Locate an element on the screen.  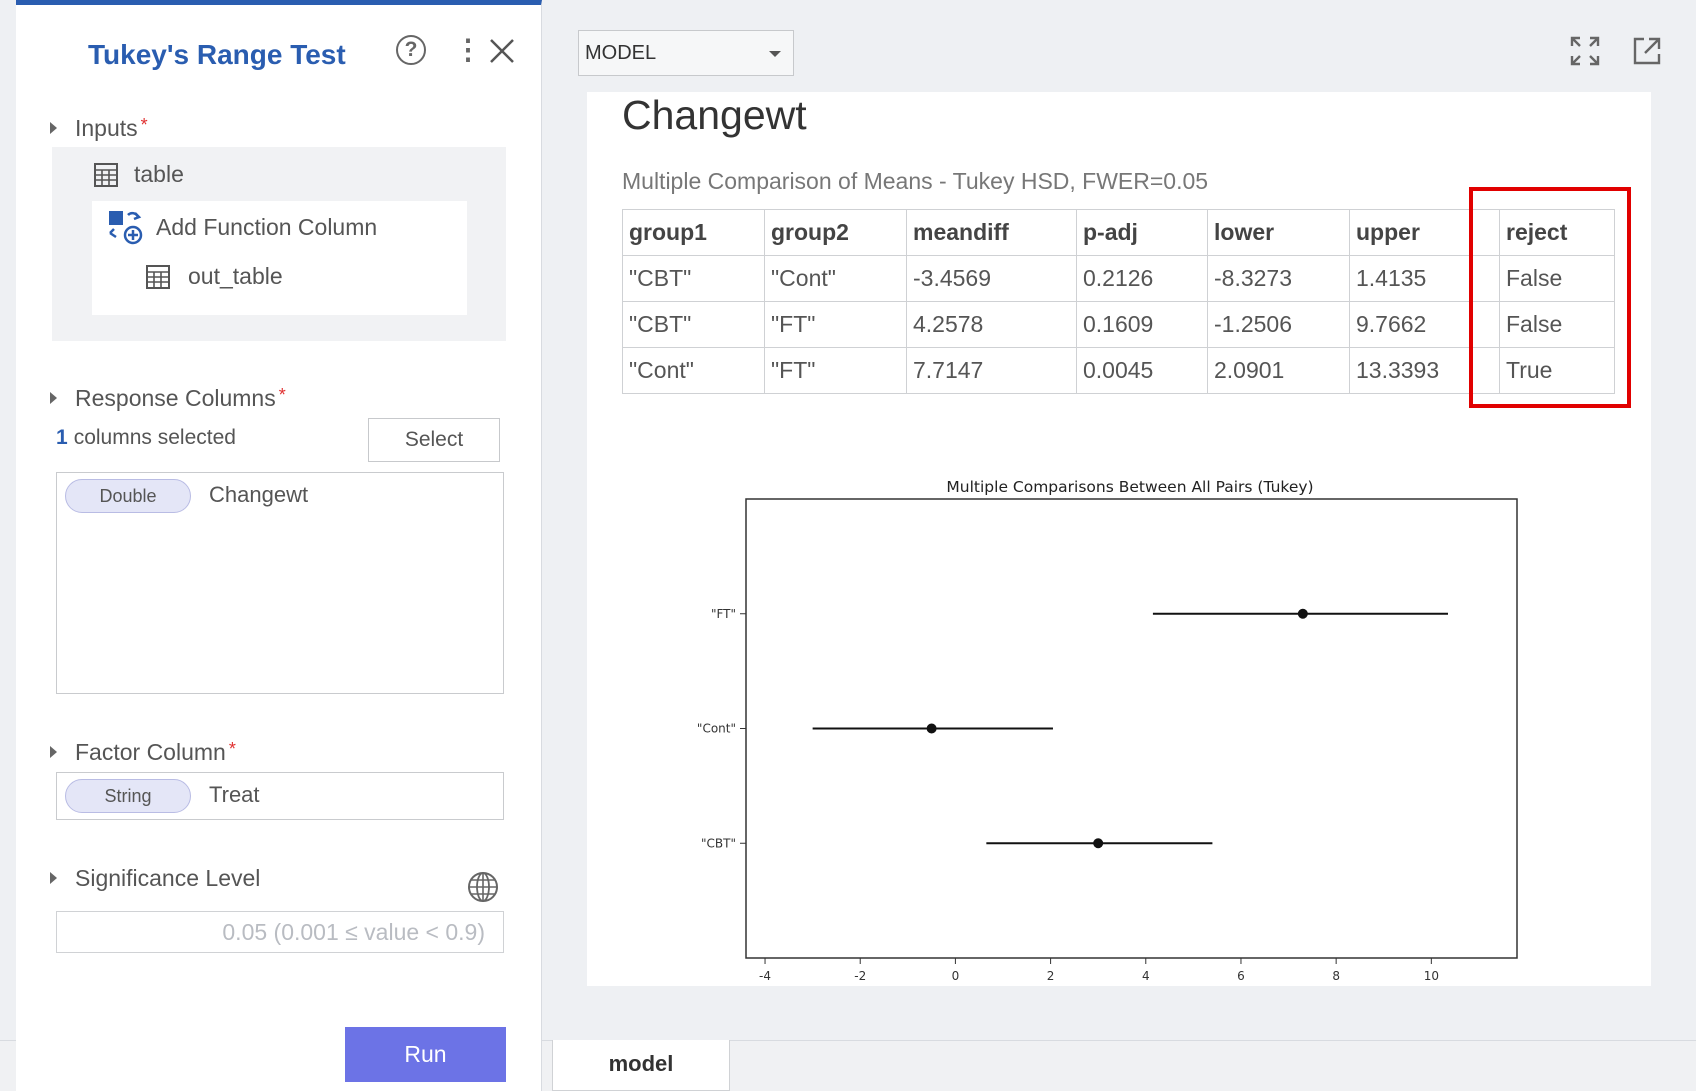
output-type-select: MODEL is located at coordinates (686, 53).